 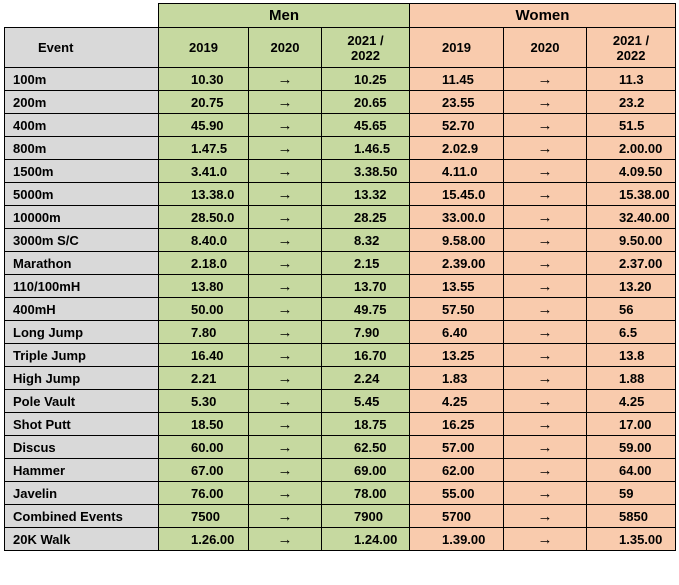 What do you see at coordinates (285, 47) in the screenshot?
I see `men-2020-header: 2020` at bounding box center [285, 47].